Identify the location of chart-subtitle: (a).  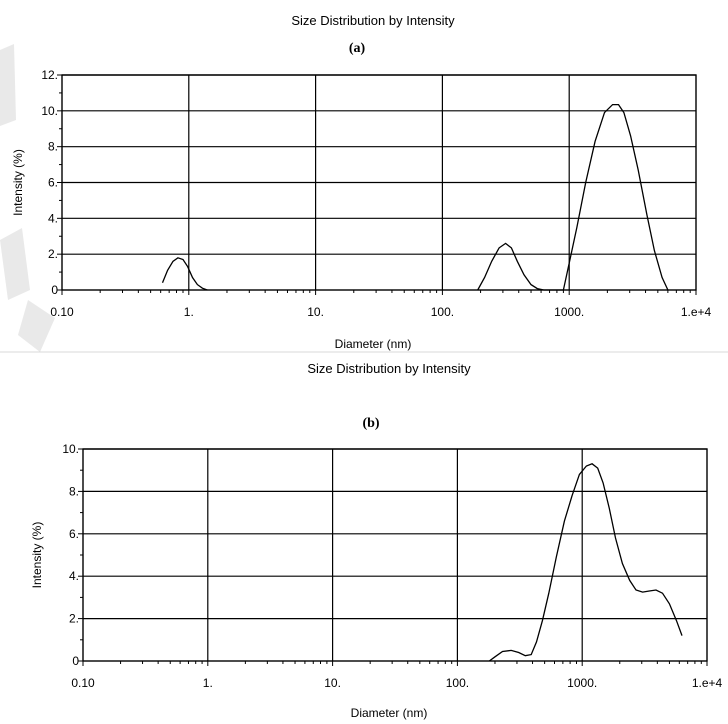
(357, 48).